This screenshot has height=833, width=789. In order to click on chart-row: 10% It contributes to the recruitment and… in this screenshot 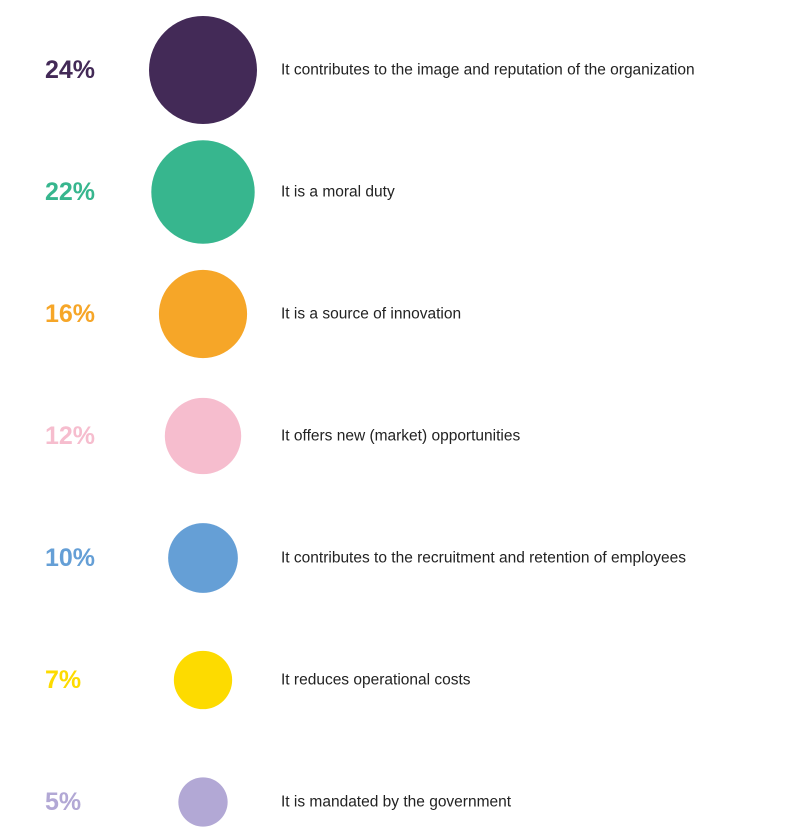, I will do `click(365, 558)`.